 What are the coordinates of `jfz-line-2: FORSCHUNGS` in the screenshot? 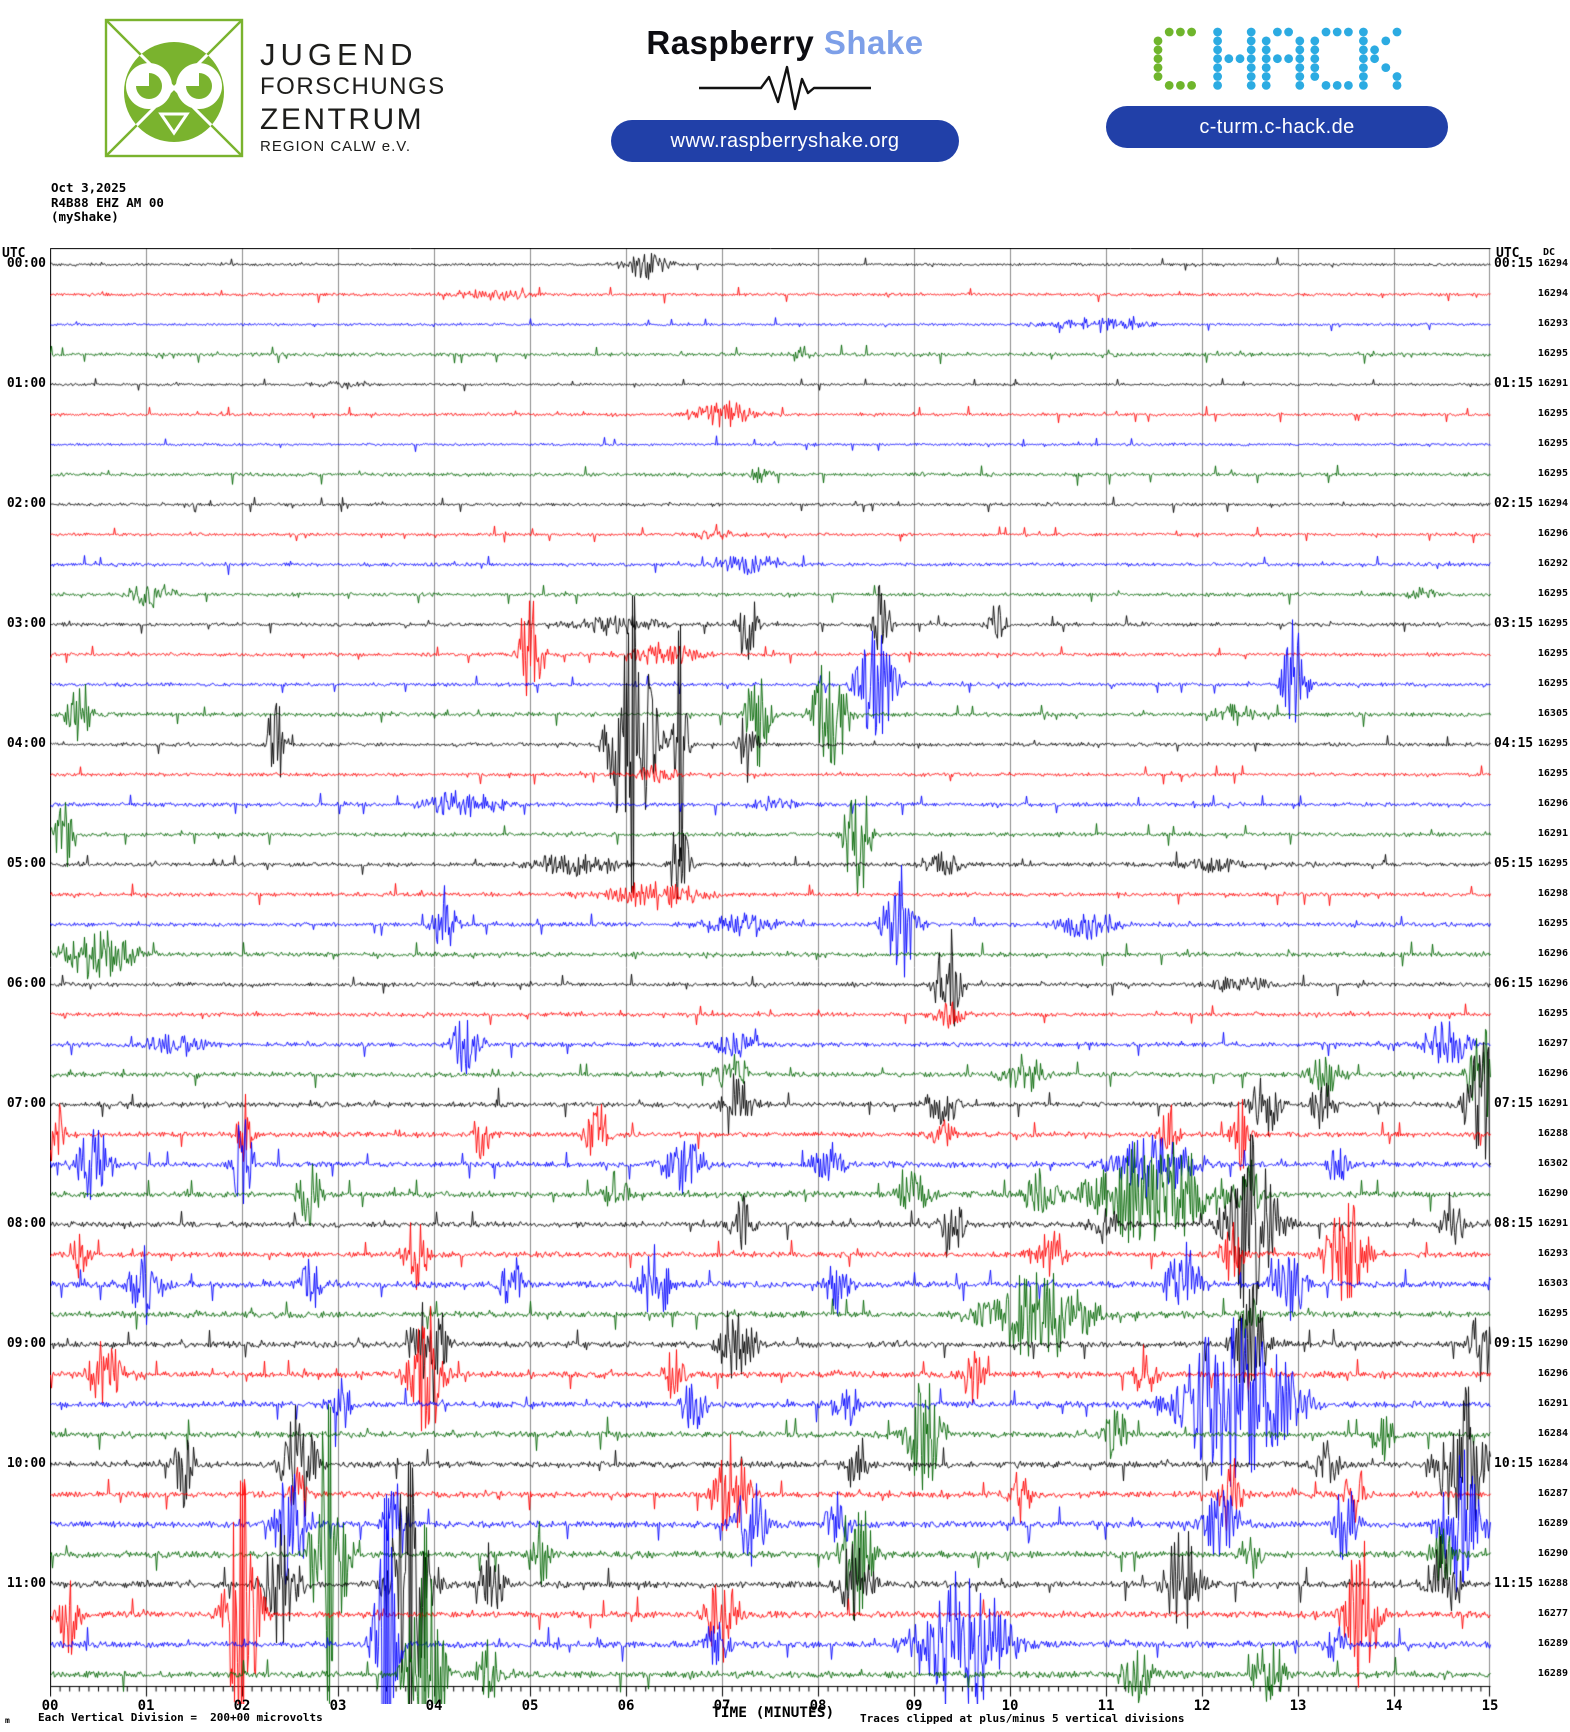 It's located at (353, 86).